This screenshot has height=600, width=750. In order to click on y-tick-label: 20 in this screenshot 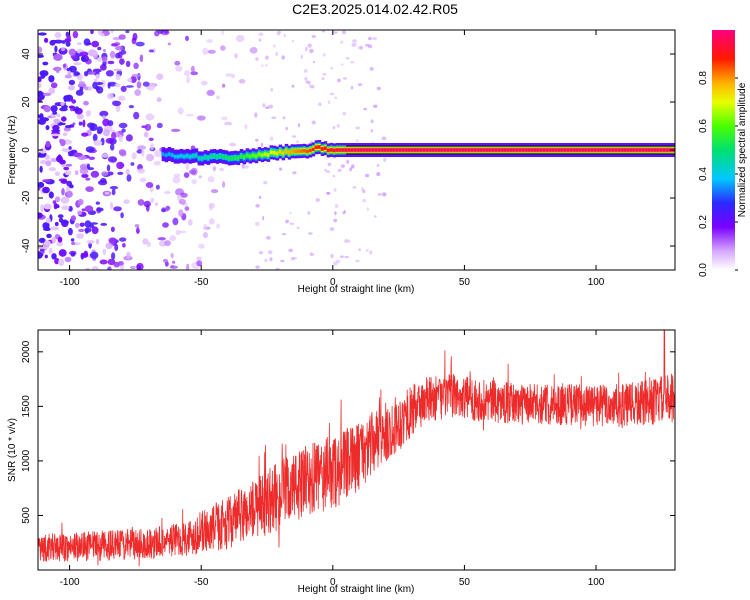, I will do `click(26, 102)`.